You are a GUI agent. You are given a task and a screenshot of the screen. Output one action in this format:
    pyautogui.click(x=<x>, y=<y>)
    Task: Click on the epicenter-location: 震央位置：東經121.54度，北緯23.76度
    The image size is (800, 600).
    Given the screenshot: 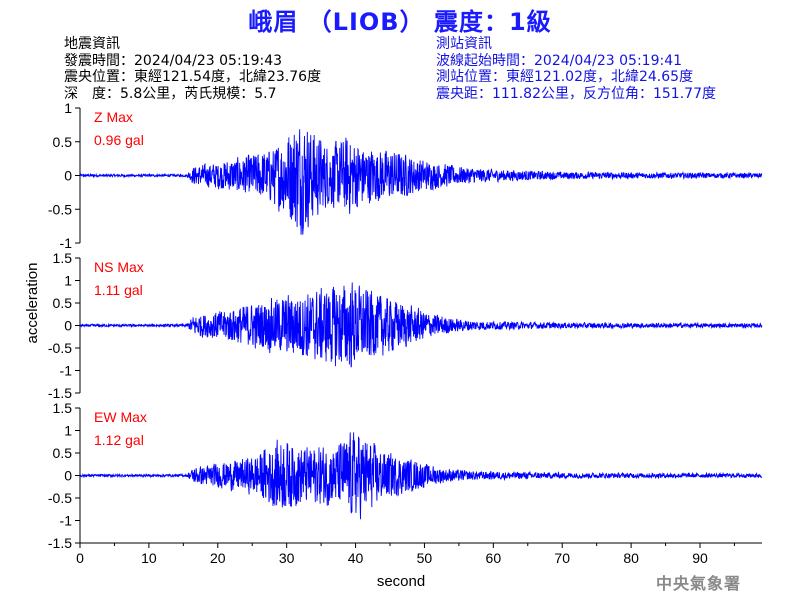 What is the action you would take?
    pyautogui.click(x=193, y=77)
    